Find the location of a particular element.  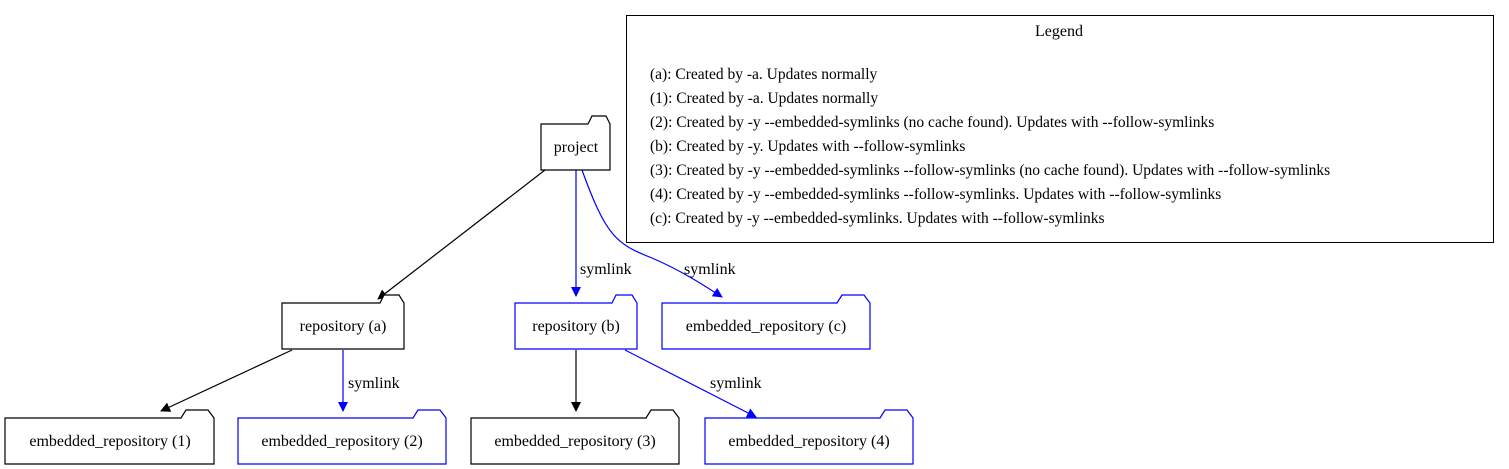

legend-line-a: (a): Created by -a. Updates normally is located at coordinates (763, 74).